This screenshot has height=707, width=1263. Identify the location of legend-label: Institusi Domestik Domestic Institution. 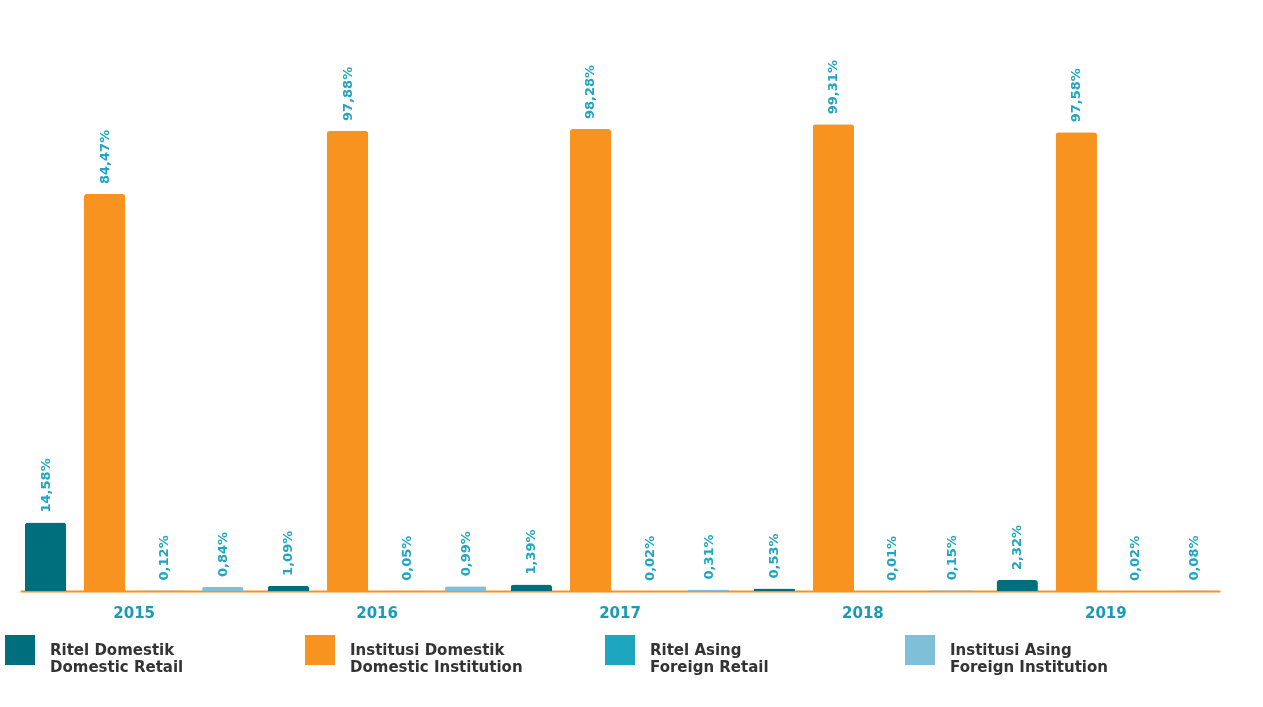
(436, 658).